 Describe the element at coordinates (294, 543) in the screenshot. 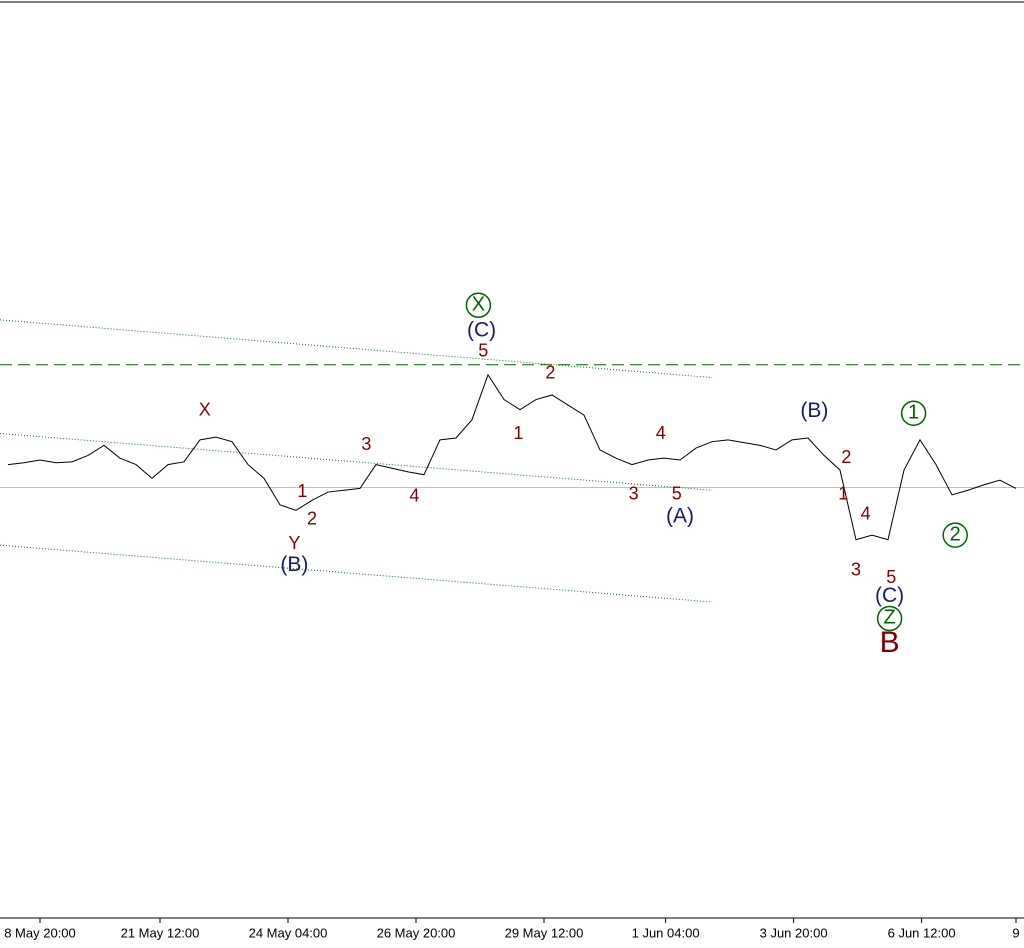

I see `wave-label: Y` at that location.